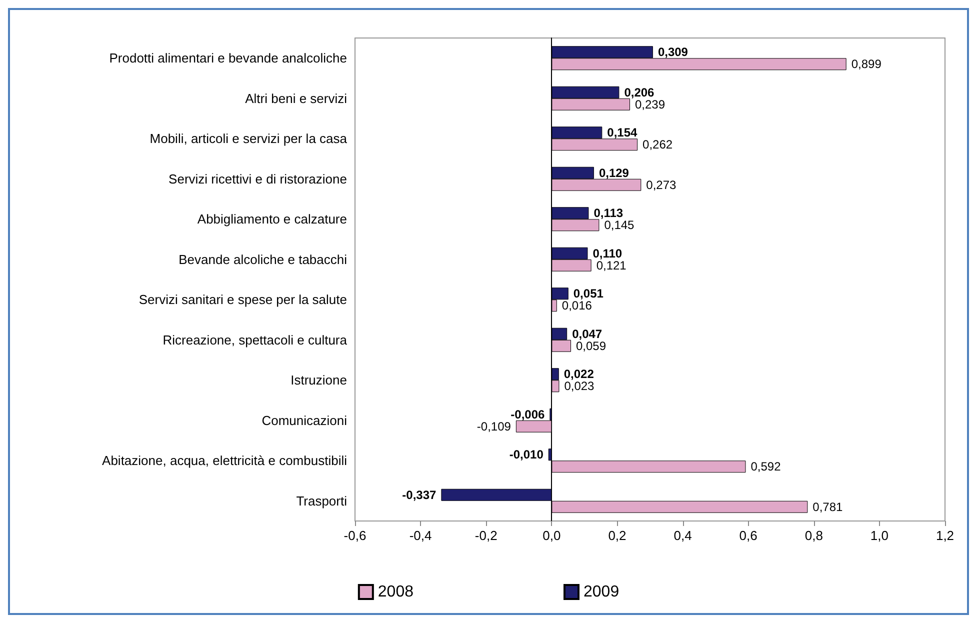 Image resolution: width=977 pixels, height=623 pixels. Describe the element at coordinates (263, 259) in the screenshot. I see `y-tick-label: Bevande alcoliche e tabacchi` at that location.